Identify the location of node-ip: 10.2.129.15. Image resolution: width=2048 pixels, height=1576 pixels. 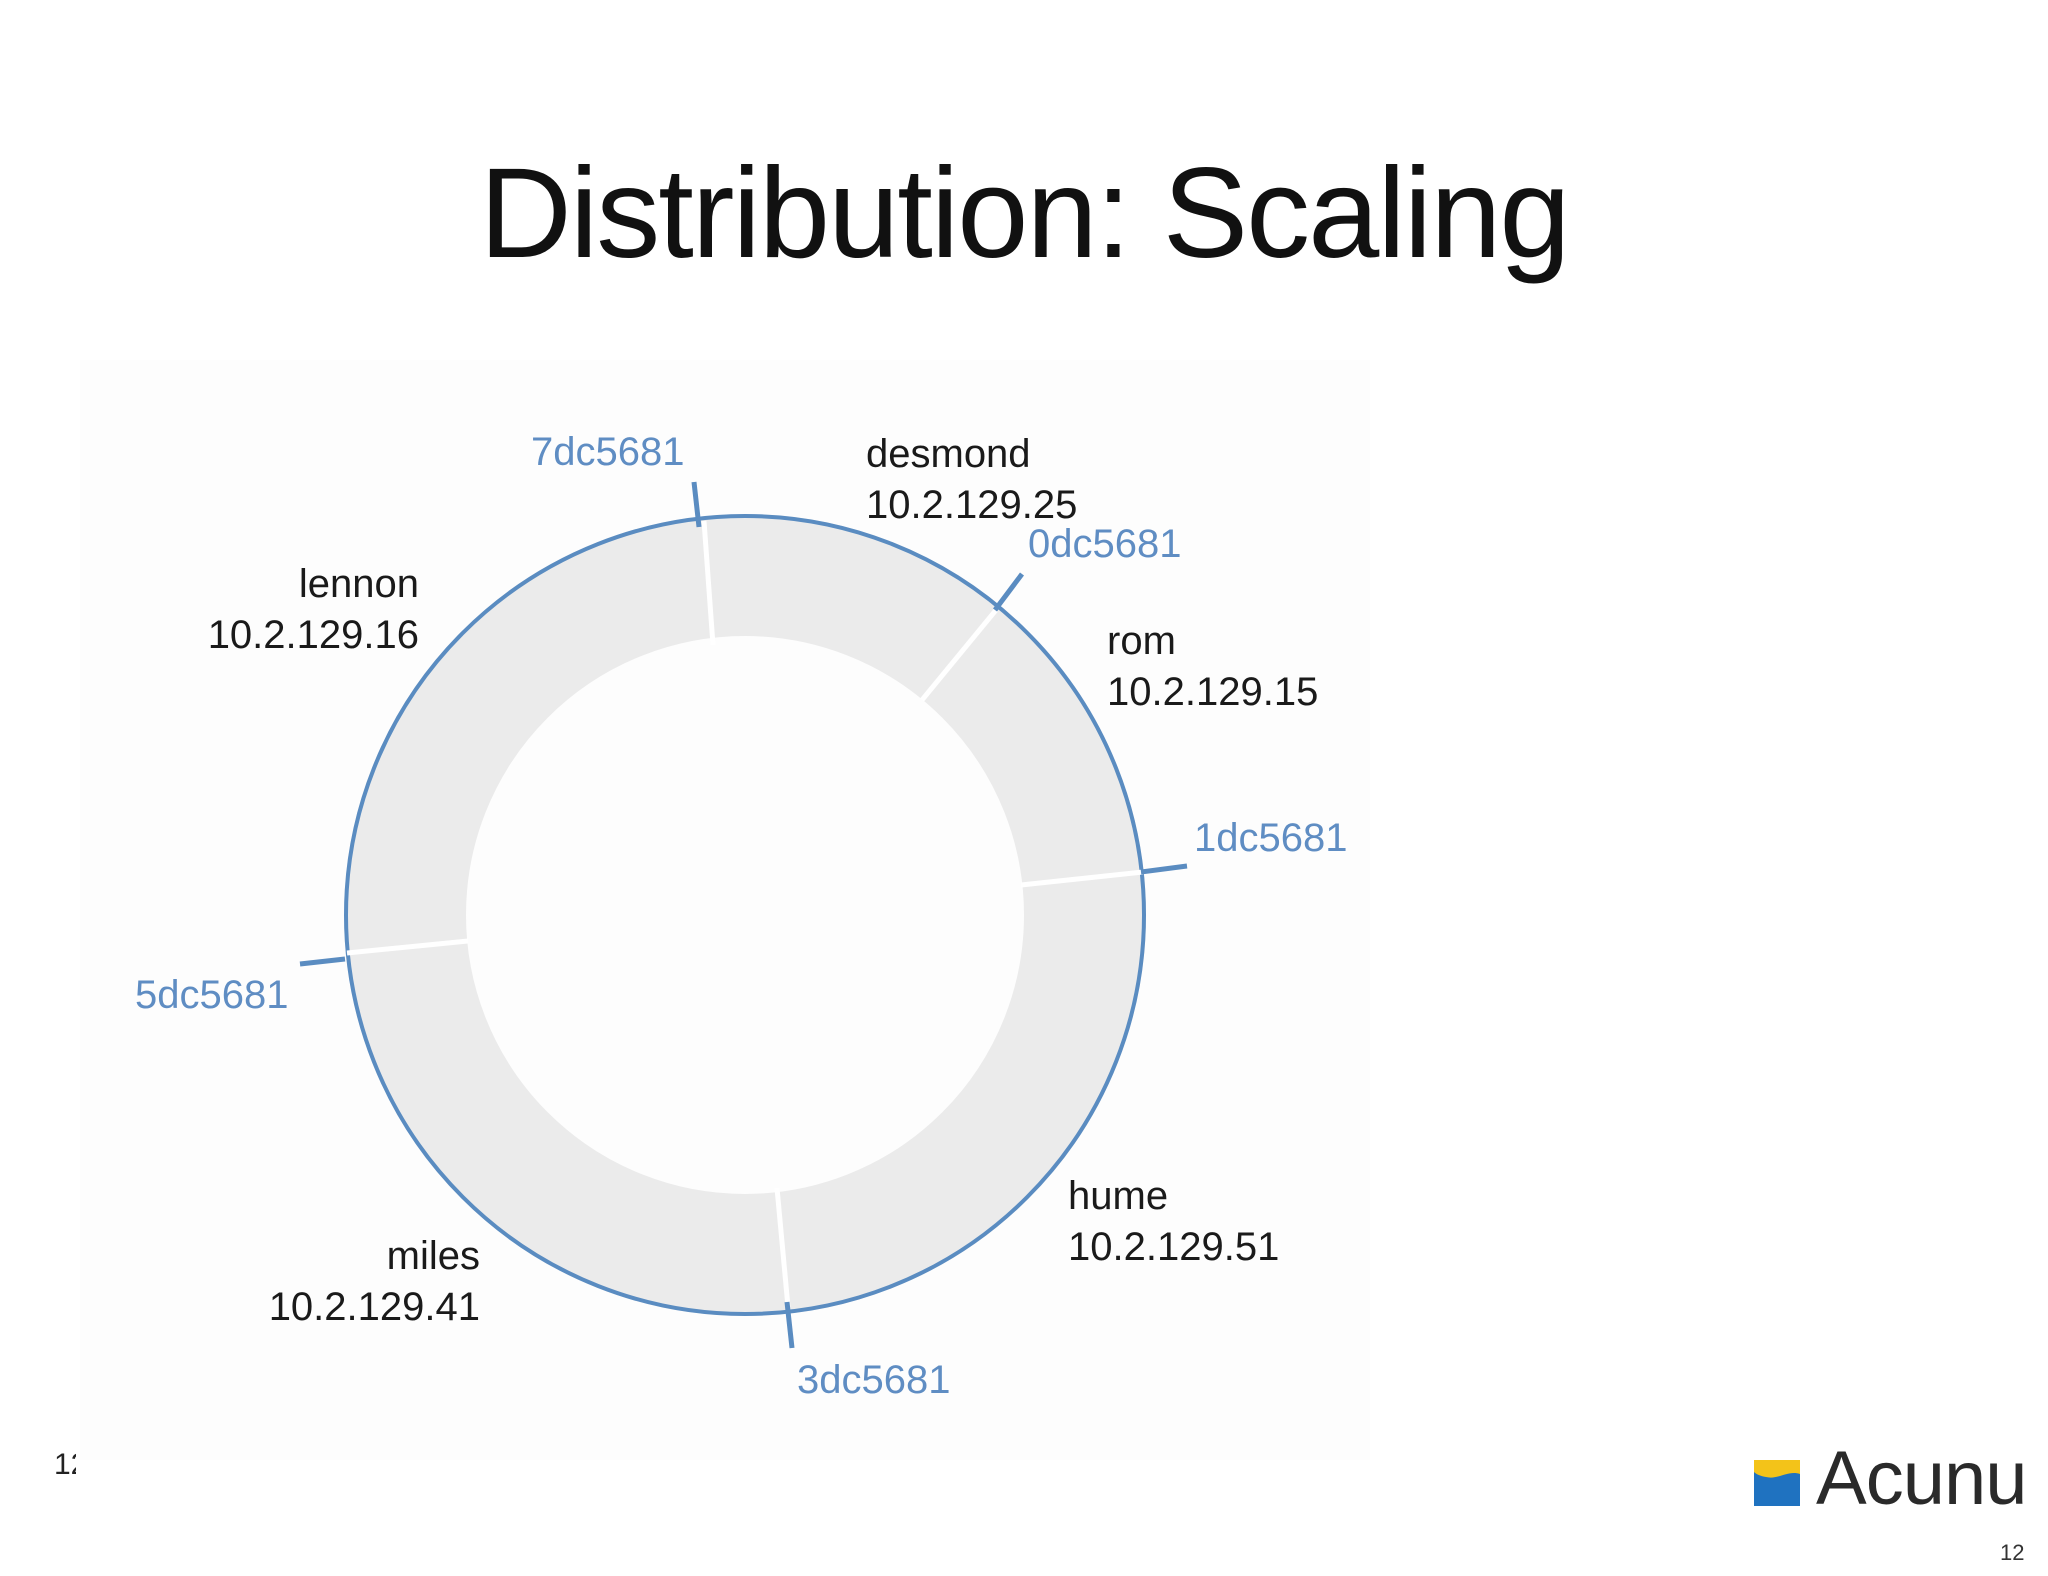
(1212, 692).